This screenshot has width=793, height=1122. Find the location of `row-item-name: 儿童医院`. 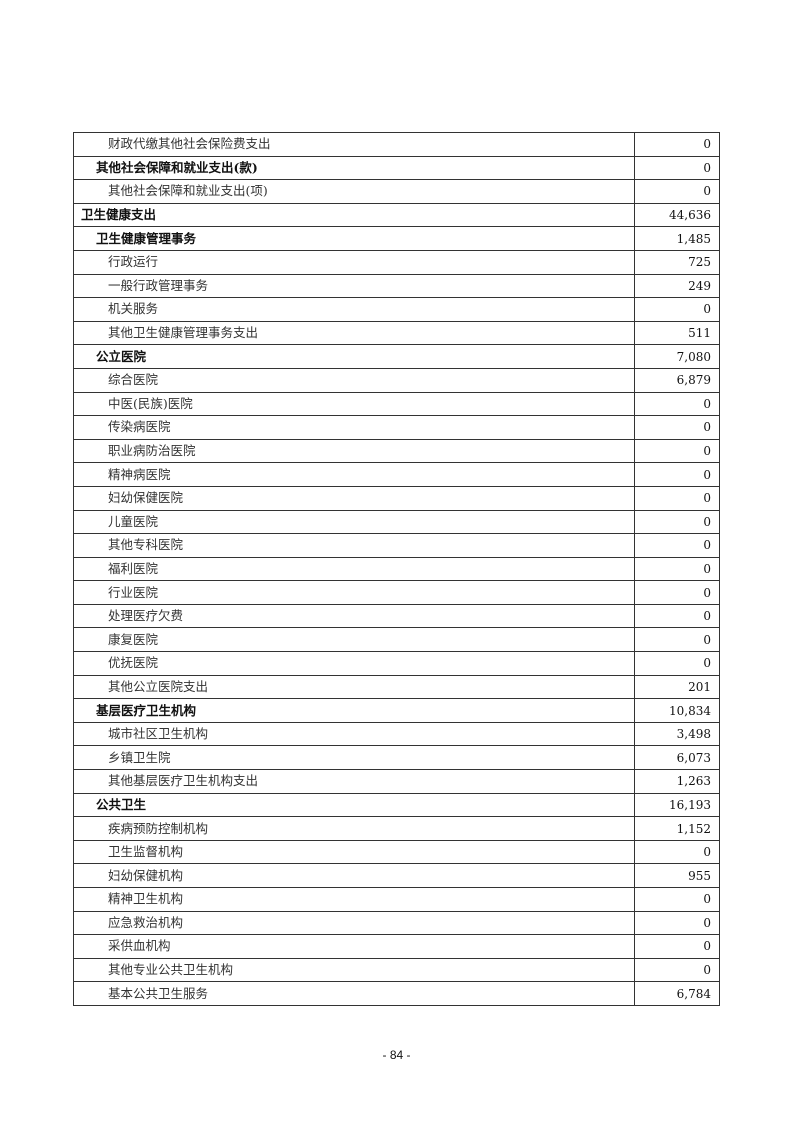

row-item-name: 儿童医院 is located at coordinates (354, 522).